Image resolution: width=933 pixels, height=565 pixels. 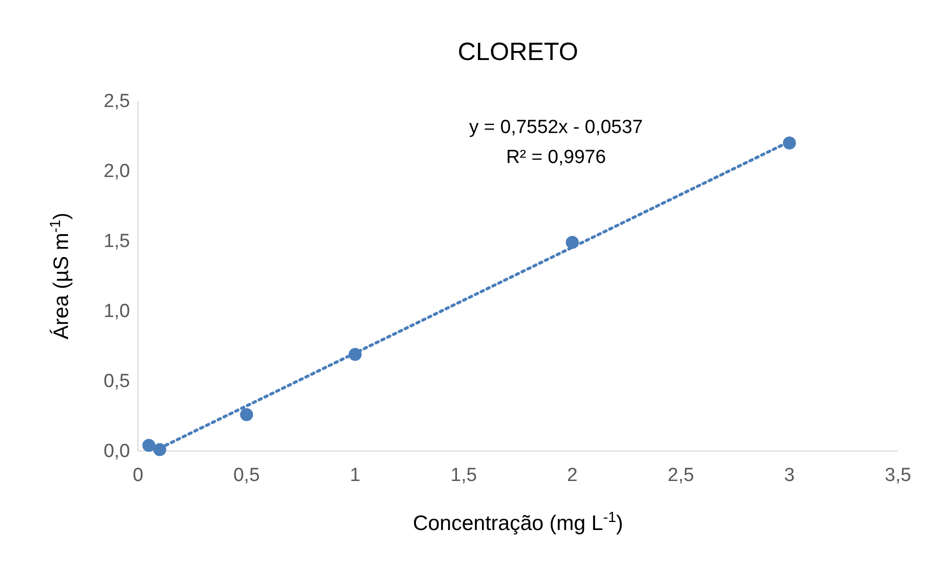 I want to click on annotation: R² = 0,9976, so click(x=556, y=157).